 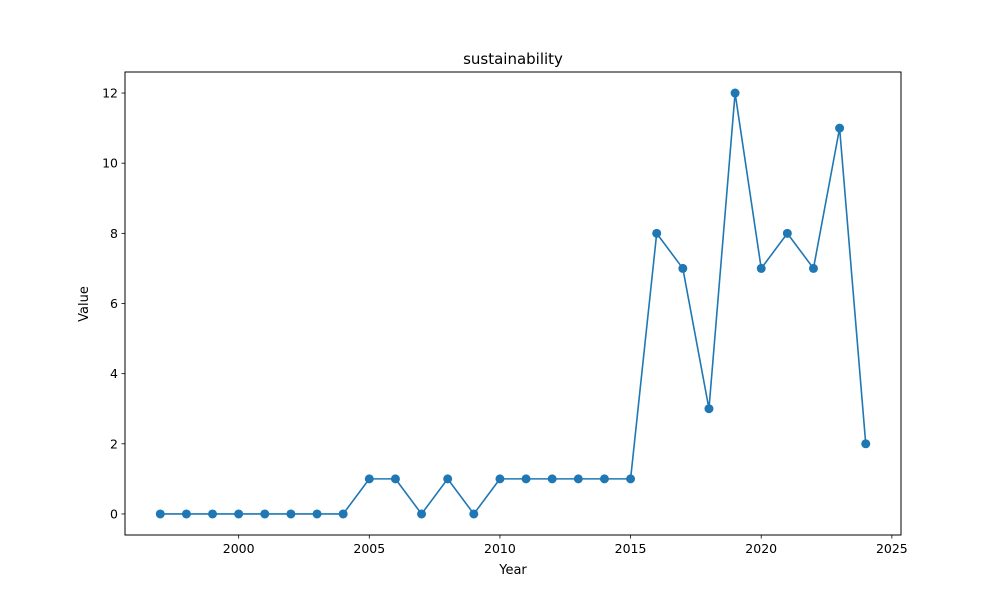 What do you see at coordinates (114, 513) in the screenshot?
I see `y-tick-label: 0` at bounding box center [114, 513].